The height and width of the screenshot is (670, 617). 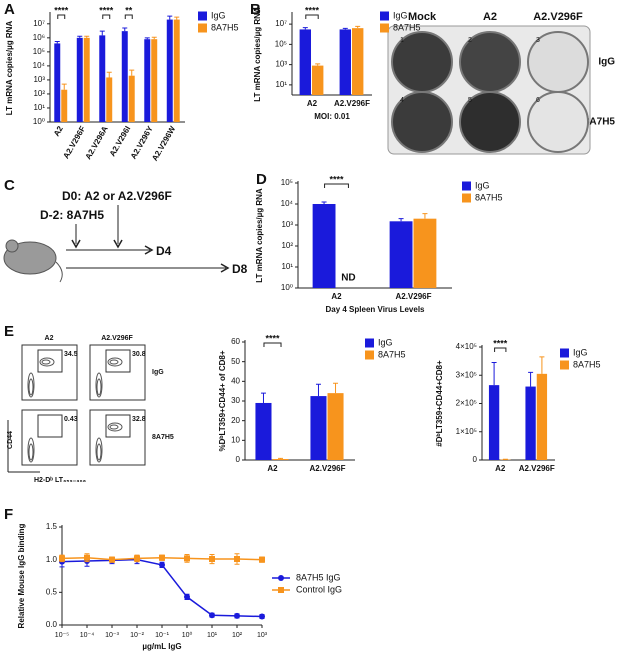 I want to click on mouse-tail, so click(x=59, y=272).